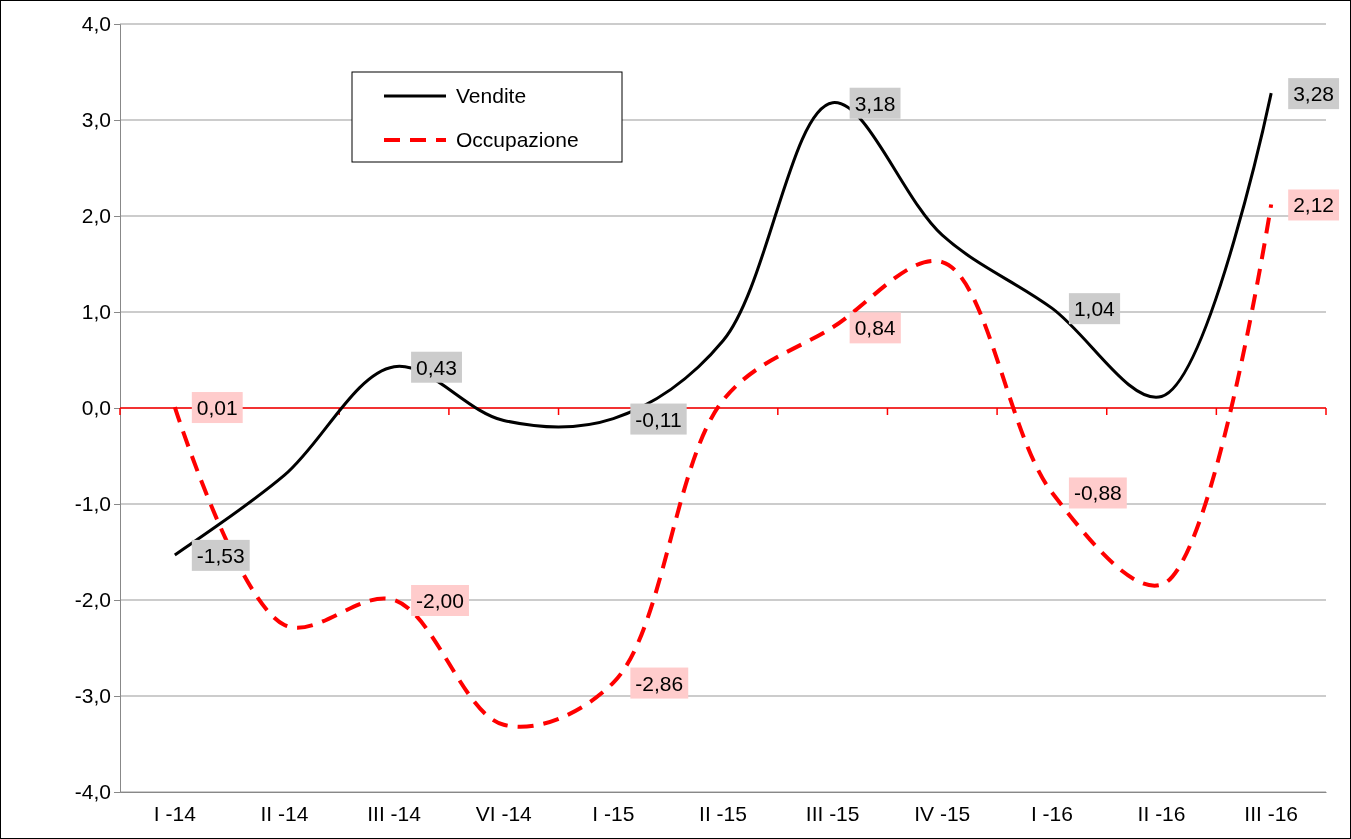 The width and height of the screenshot is (1351, 839). I want to click on x-tick-label: III -16, so click(1271, 813).